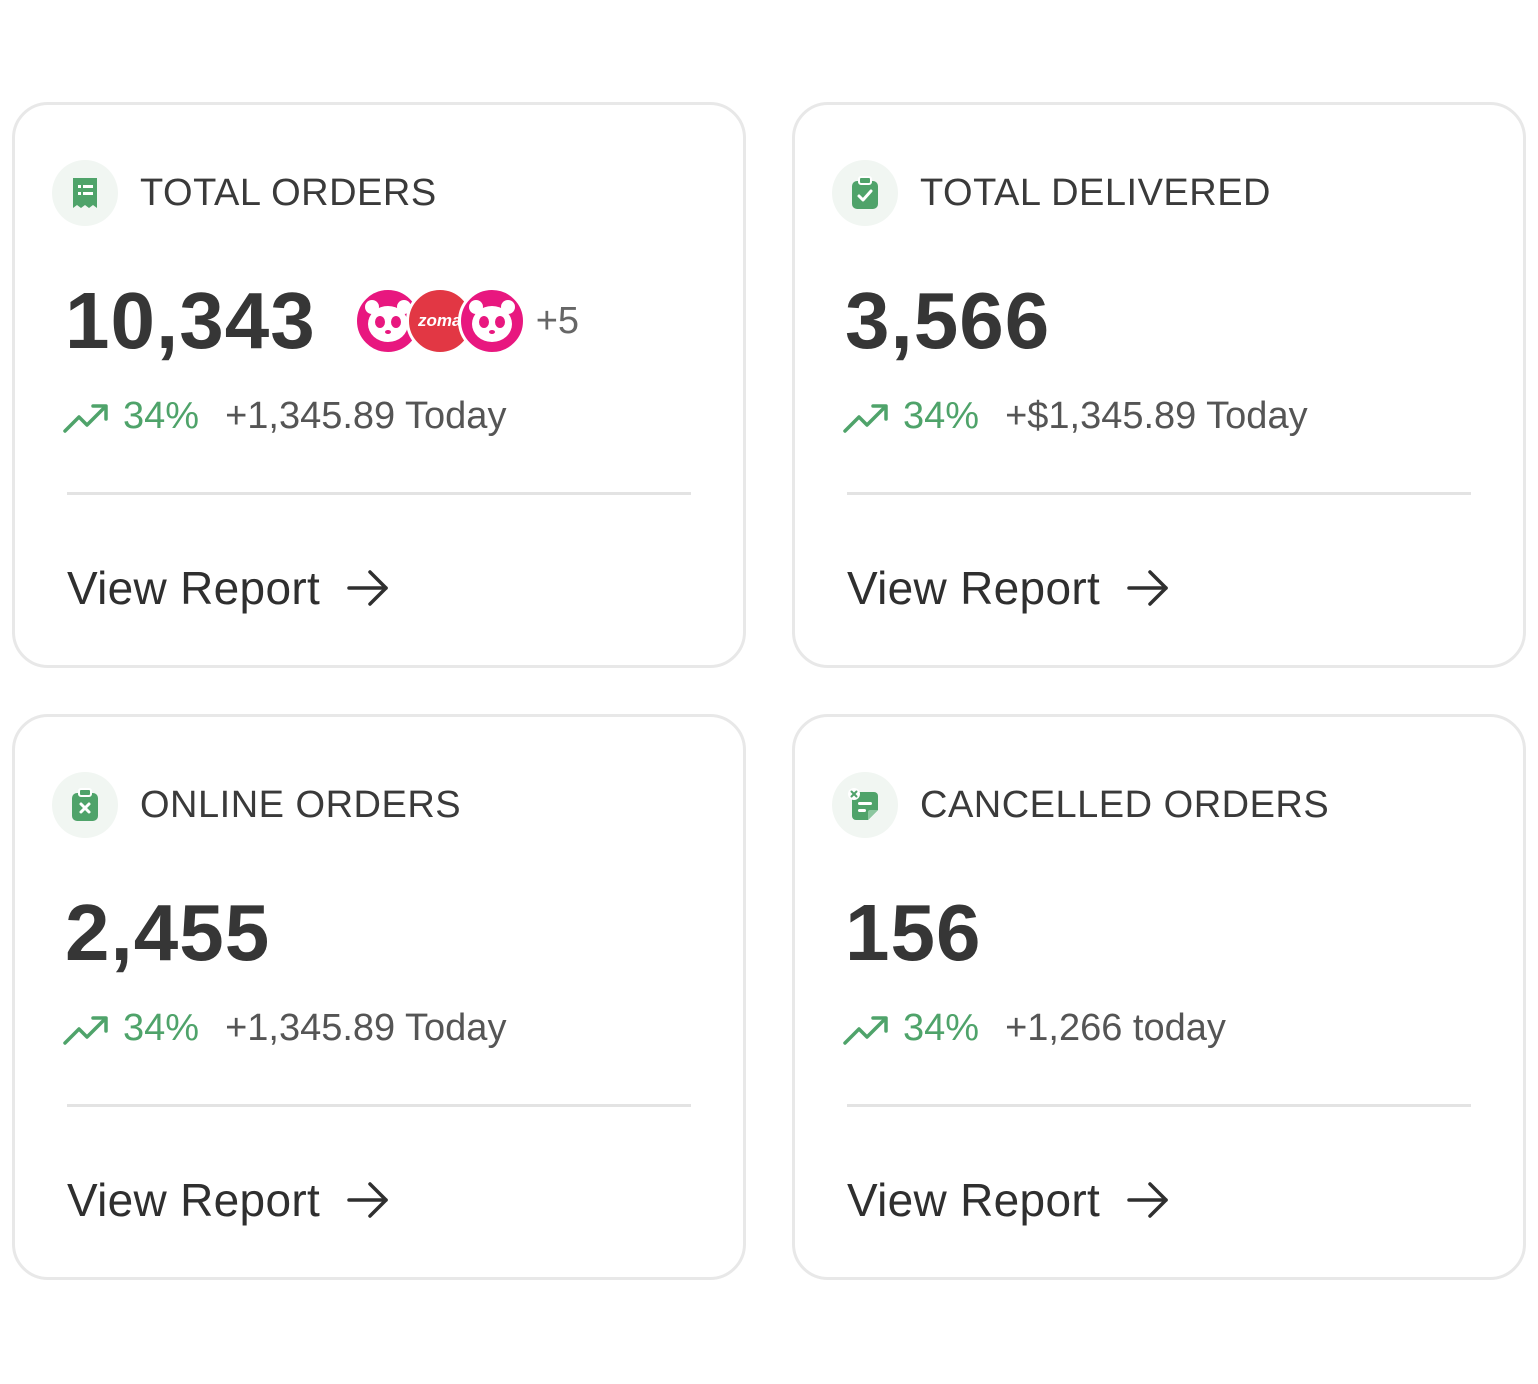 This screenshot has width=1538, height=1384. I want to click on clipboard-check-icon, so click(865, 193).